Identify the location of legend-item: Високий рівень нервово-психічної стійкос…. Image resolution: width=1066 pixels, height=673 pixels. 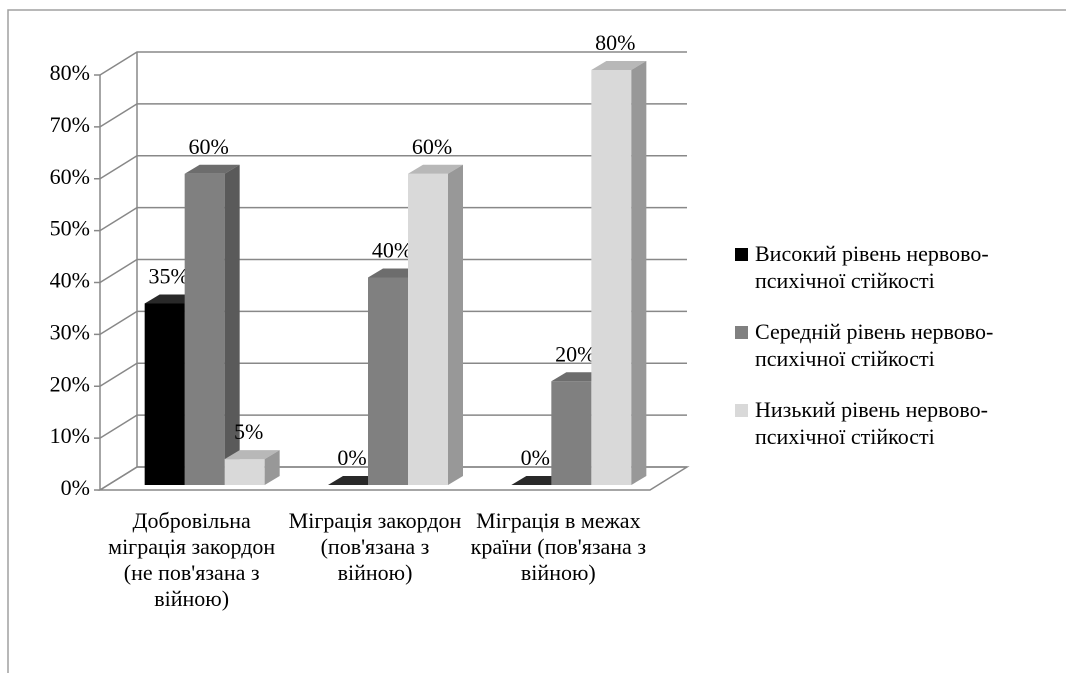
(890, 267).